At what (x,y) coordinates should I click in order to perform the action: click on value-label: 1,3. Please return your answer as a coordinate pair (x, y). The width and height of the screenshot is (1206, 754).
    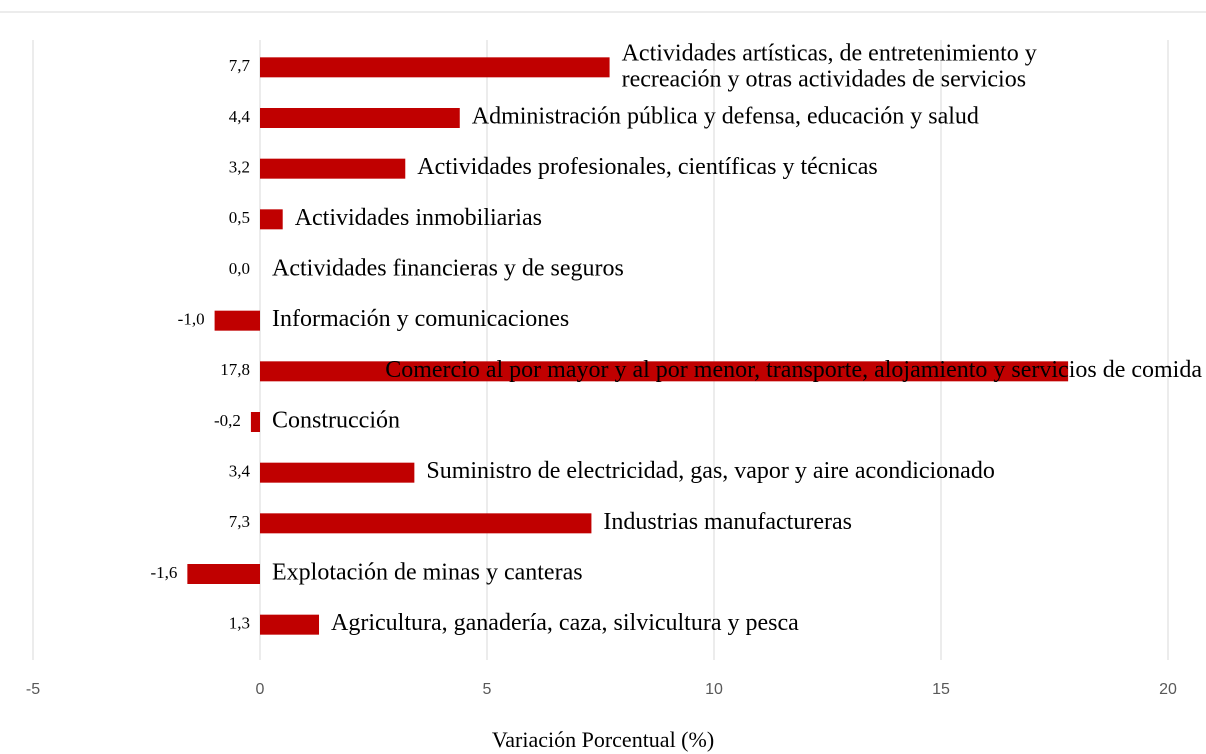
    Looking at the image, I should click on (239, 623).